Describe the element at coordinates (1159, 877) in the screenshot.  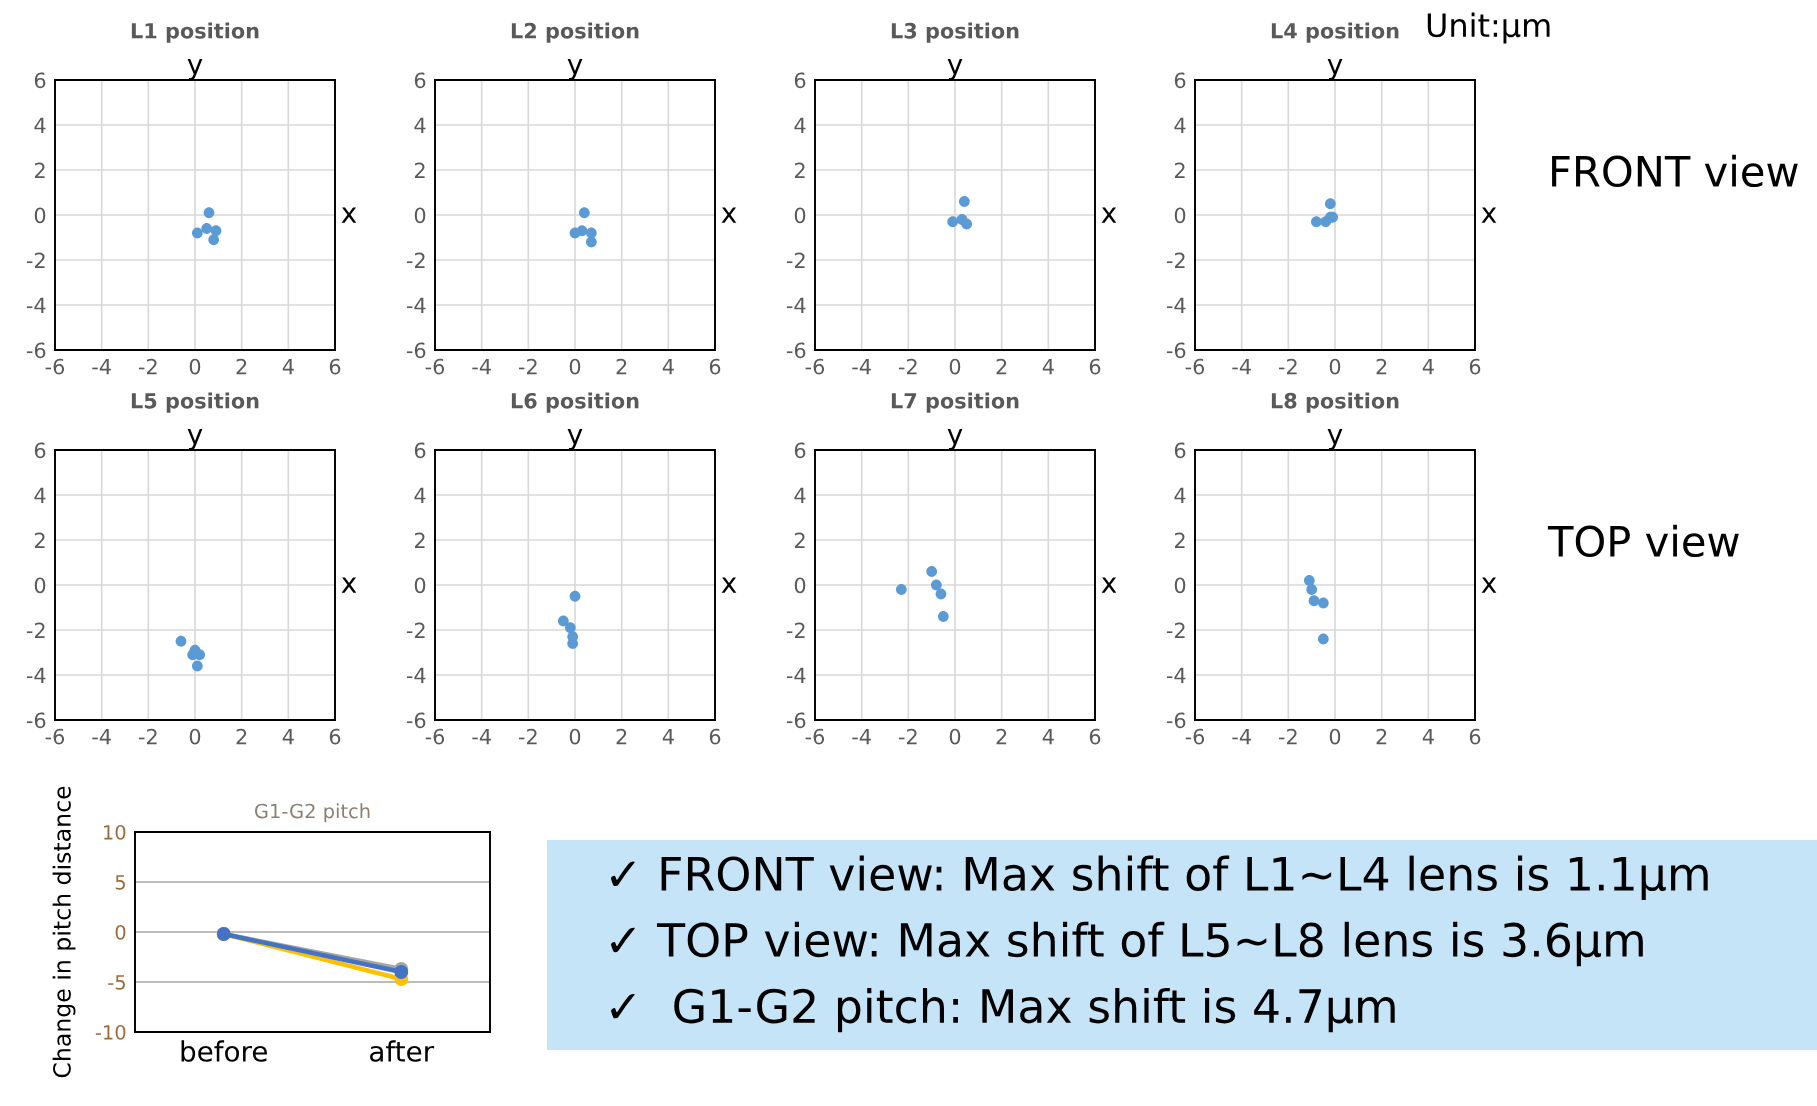
I see `text: ✓ FRONT view: Max shift of L1~L4 lens is 1.1µm` at that location.